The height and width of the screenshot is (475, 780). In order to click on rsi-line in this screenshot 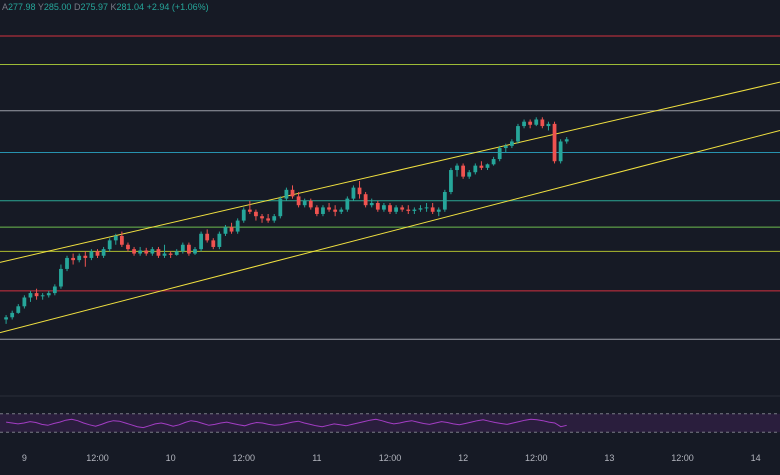, I will do `click(286, 423)`.